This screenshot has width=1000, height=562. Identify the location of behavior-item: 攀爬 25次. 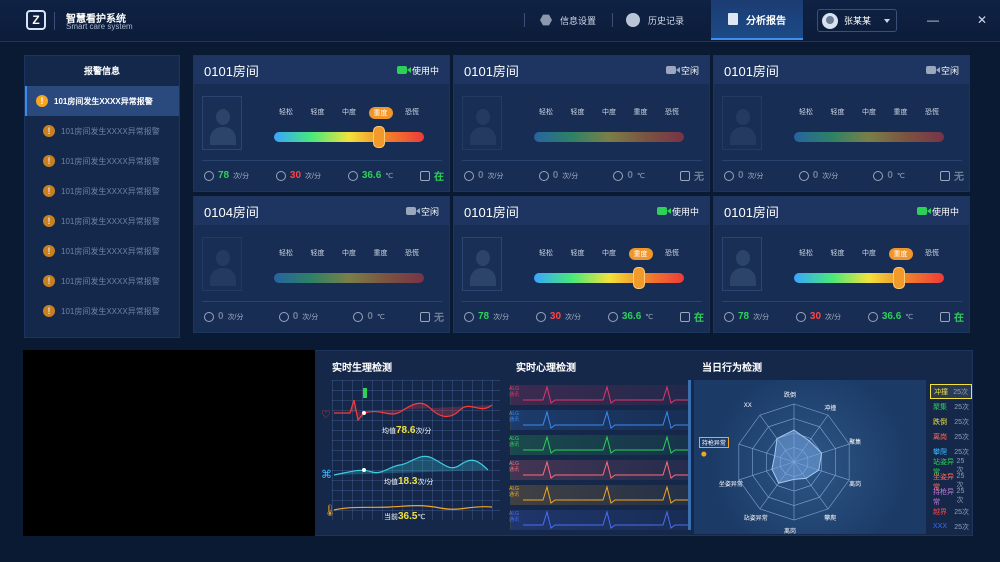
(951, 451).